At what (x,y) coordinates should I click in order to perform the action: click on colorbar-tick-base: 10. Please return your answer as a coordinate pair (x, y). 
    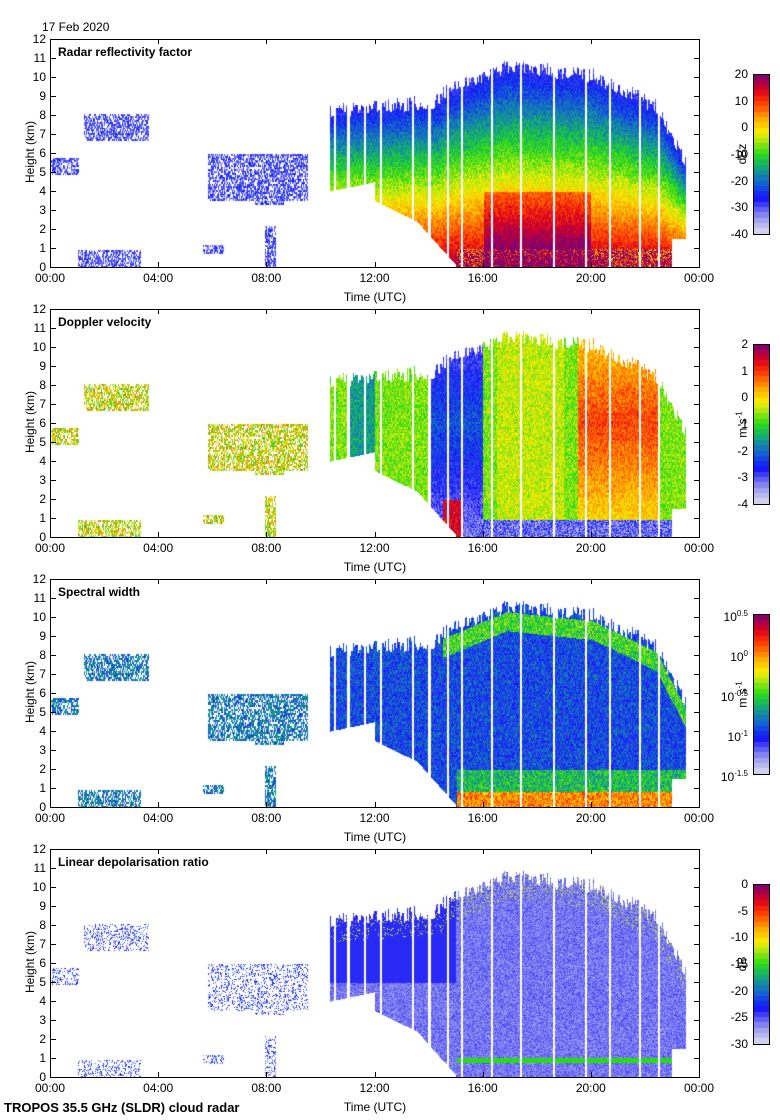
    Looking at the image, I should click on (727, 697).